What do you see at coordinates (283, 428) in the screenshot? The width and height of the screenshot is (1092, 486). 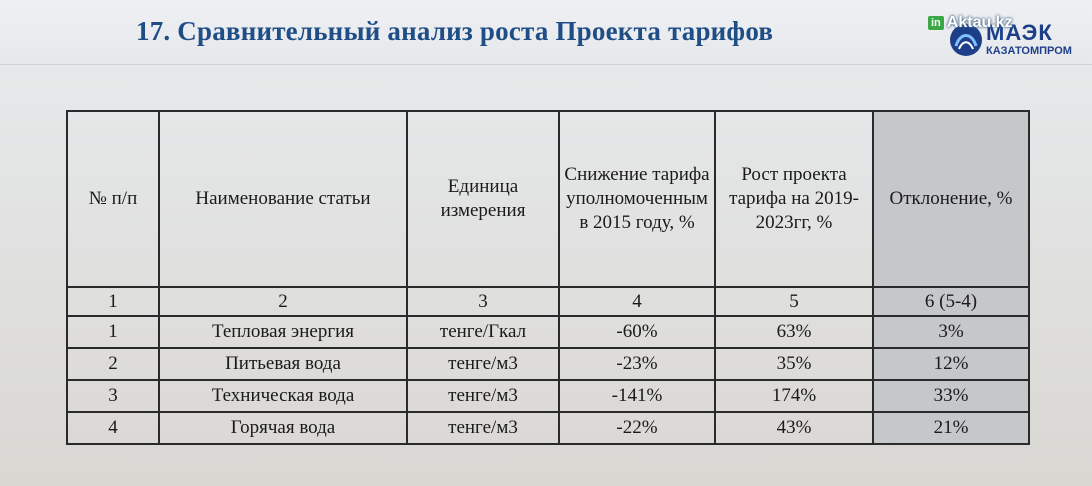 I see `row-item-name: Горячая вода` at bounding box center [283, 428].